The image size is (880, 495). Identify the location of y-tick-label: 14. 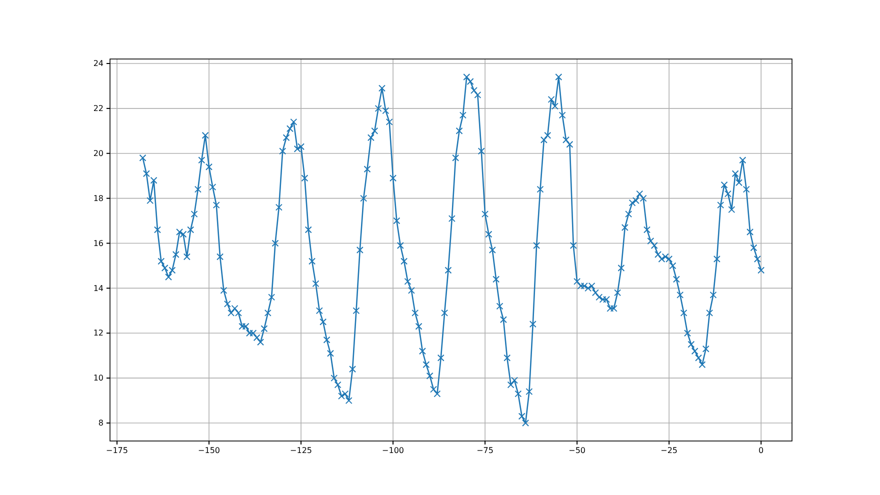
(98, 288).